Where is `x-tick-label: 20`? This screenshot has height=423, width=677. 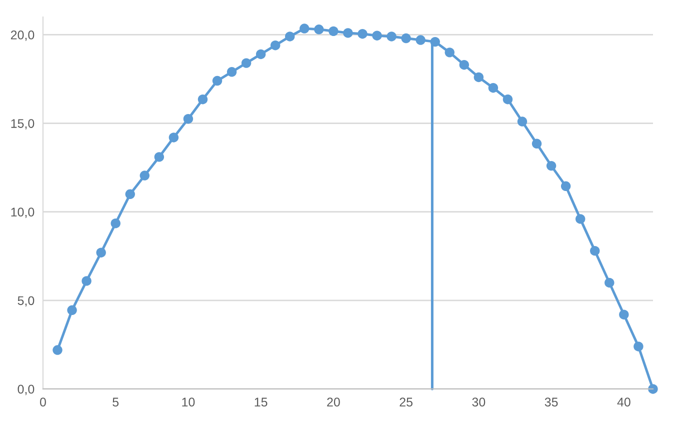
x-tick-label: 20 is located at coordinates (333, 402).